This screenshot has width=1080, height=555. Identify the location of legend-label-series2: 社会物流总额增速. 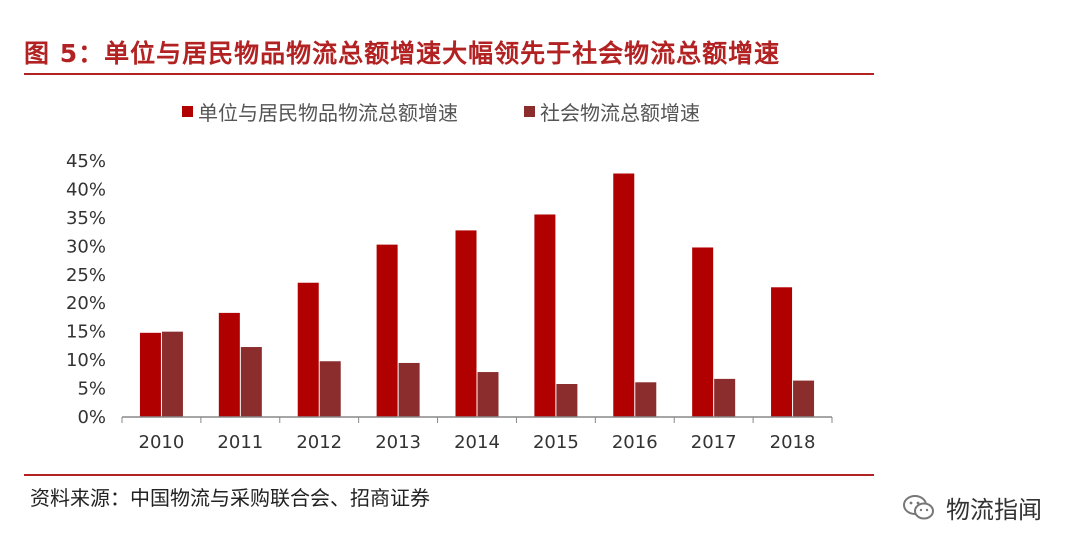
(620, 113).